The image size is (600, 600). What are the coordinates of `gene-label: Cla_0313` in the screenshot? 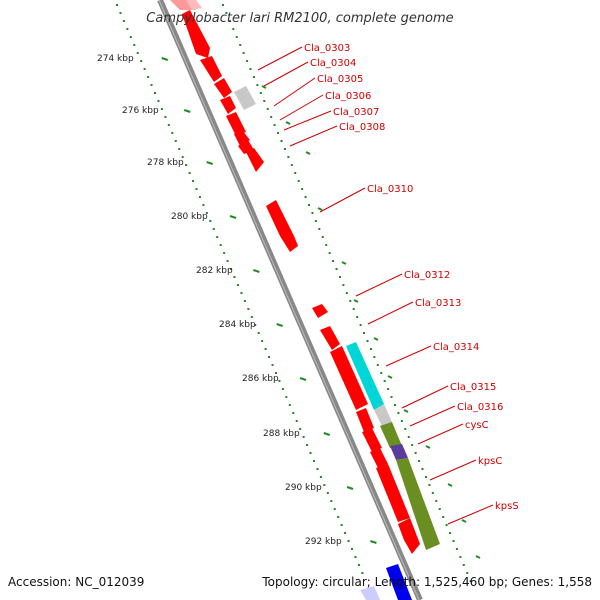 It's located at (438, 303).